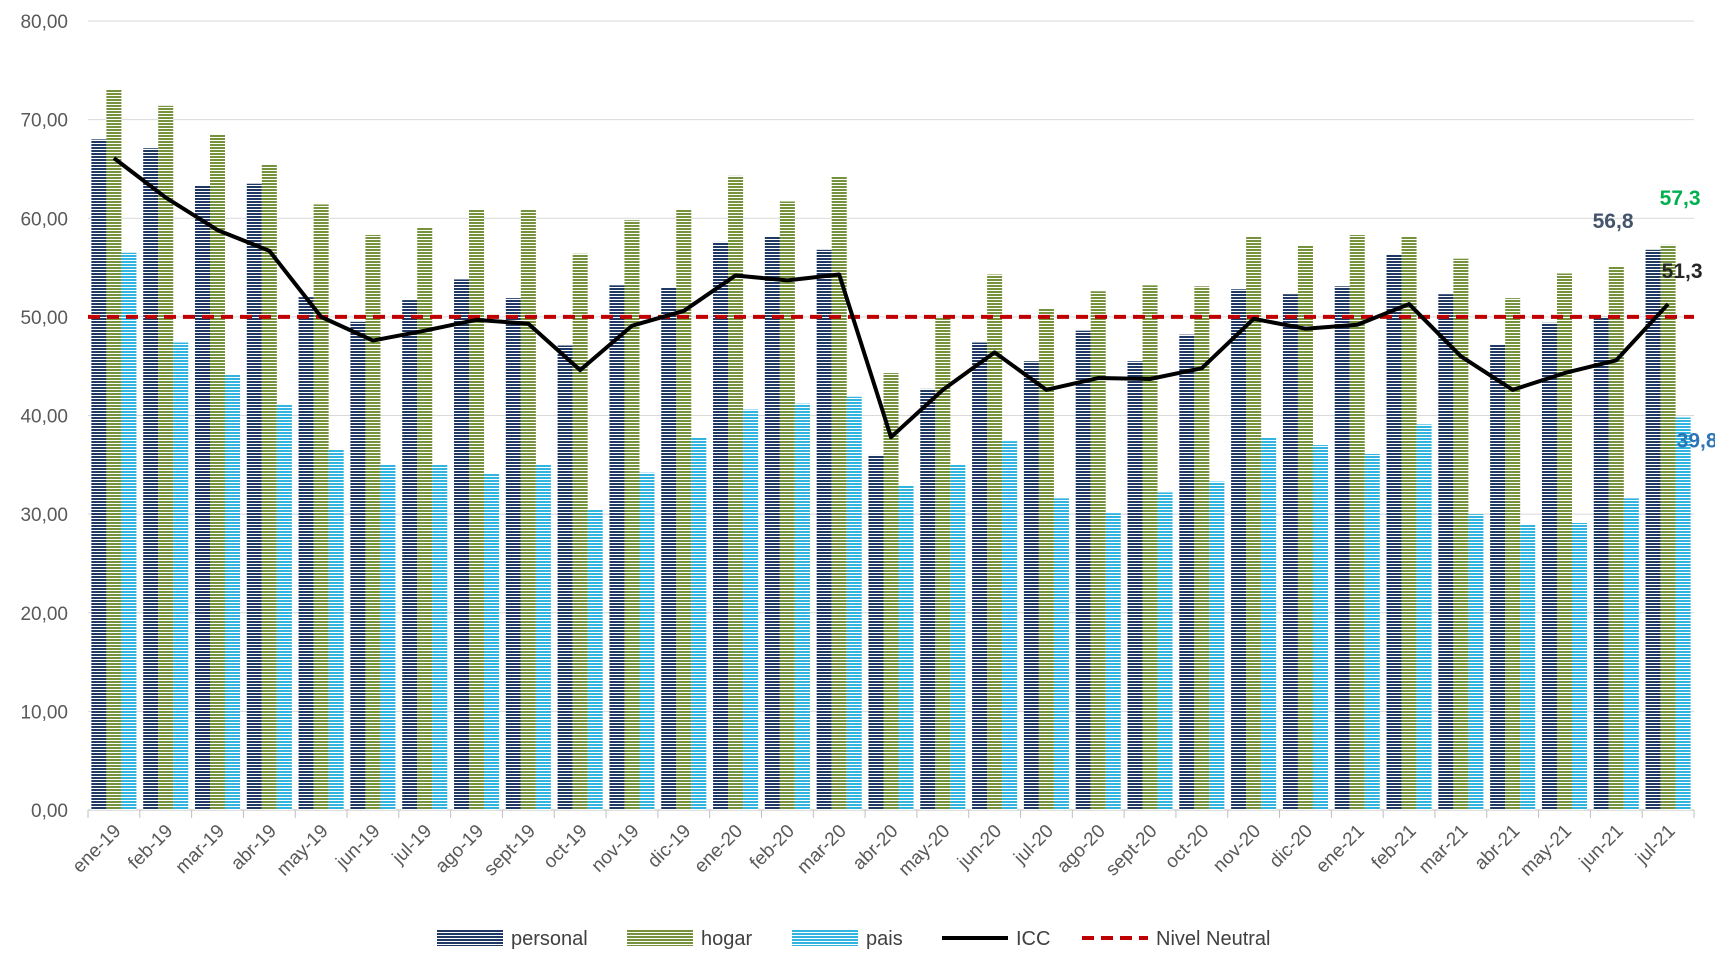 The height and width of the screenshot is (955, 1715). What do you see at coordinates (1680, 198) in the screenshot?
I see `data-label: 57,3` at bounding box center [1680, 198].